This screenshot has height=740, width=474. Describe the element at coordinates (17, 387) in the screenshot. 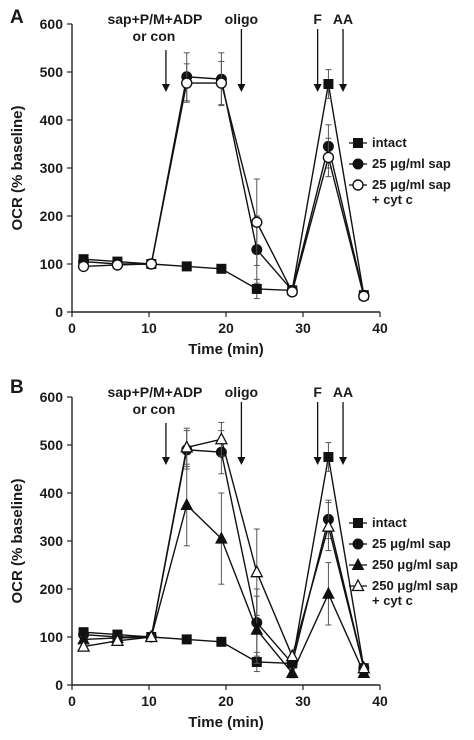

I see `panel-label: B` at that location.